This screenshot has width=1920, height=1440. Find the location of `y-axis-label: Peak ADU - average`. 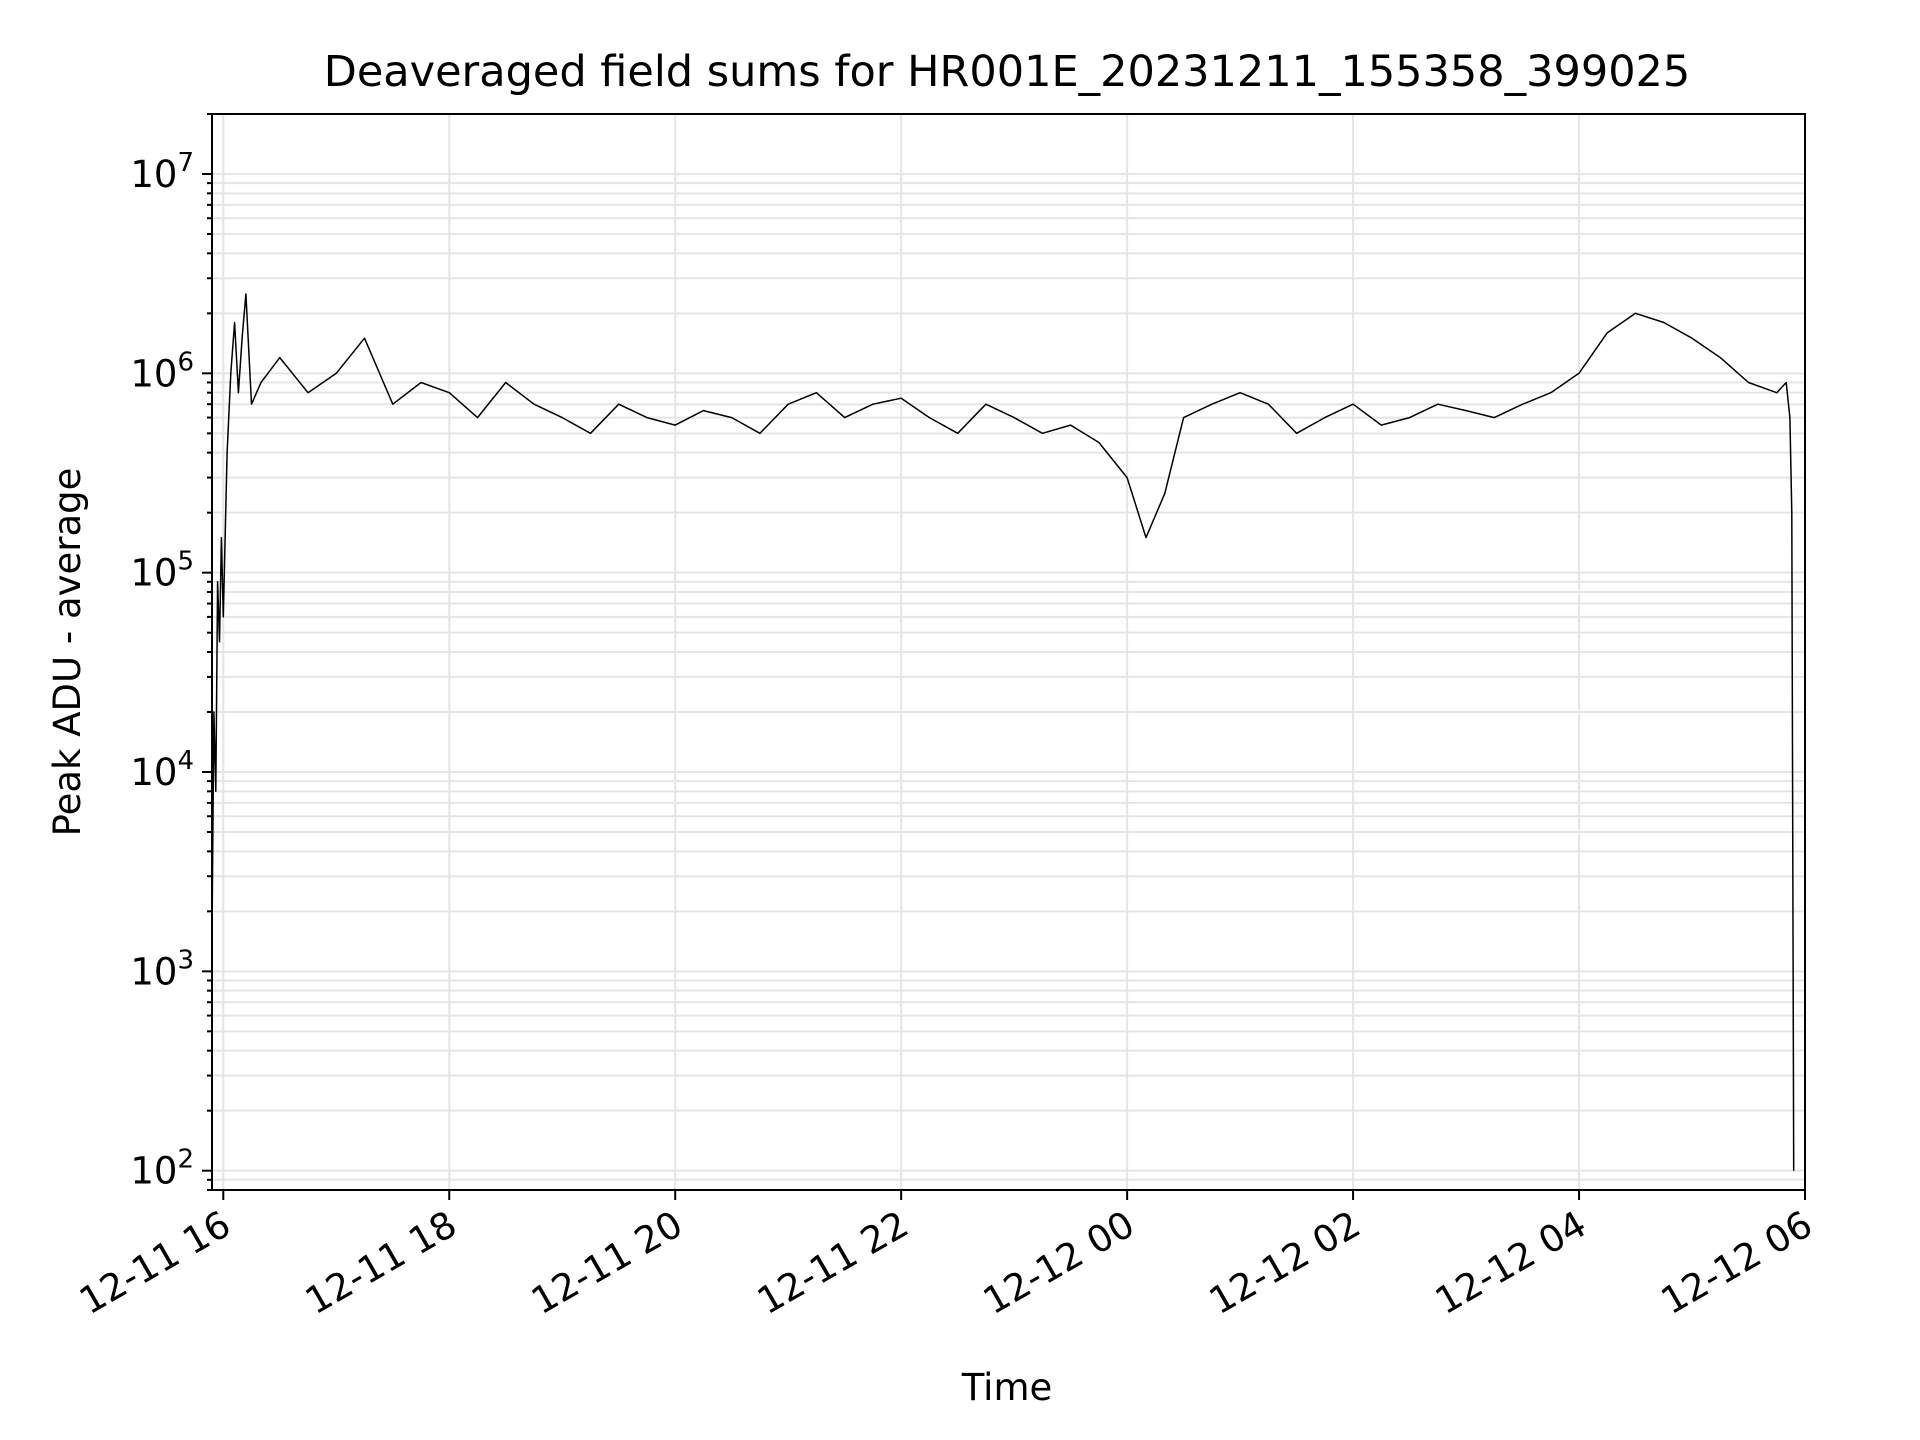

y-axis-label: Peak ADU - average is located at coordinates (67, 652).